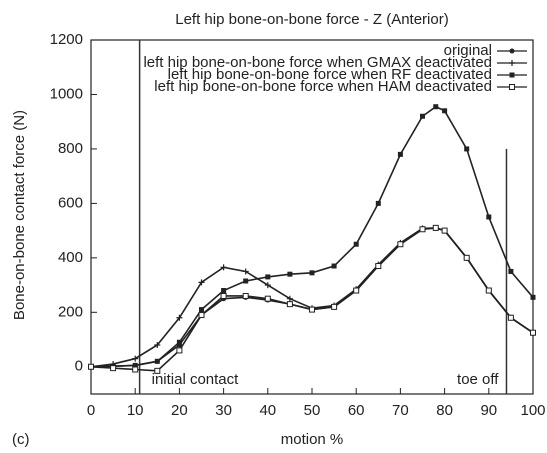 This screenshot has height=453, width=547. Describe the element at coordinates (79, 366) in the screenshot. I see `y-tick-label: 0` at that location.